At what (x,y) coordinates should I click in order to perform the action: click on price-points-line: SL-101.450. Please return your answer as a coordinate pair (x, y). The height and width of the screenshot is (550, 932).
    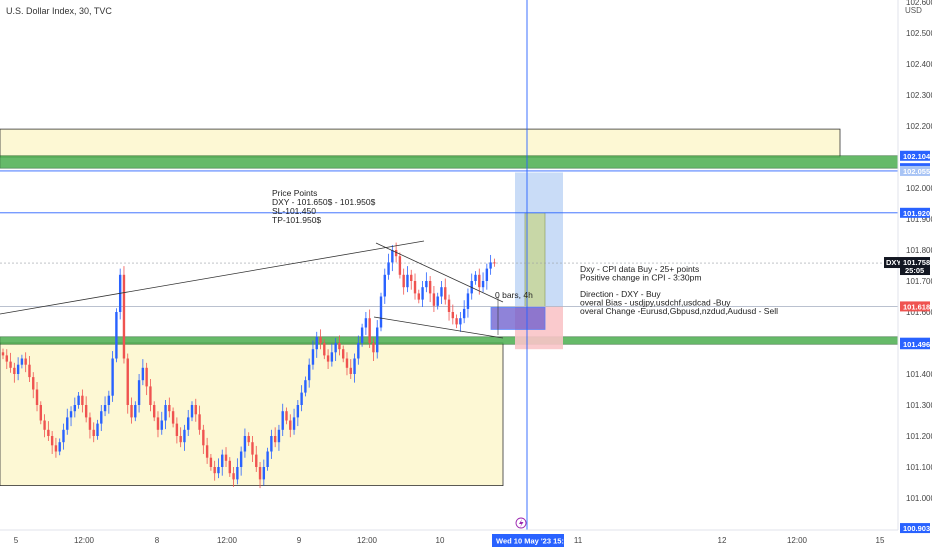
    Looking at the image, I should click on (294, 211).